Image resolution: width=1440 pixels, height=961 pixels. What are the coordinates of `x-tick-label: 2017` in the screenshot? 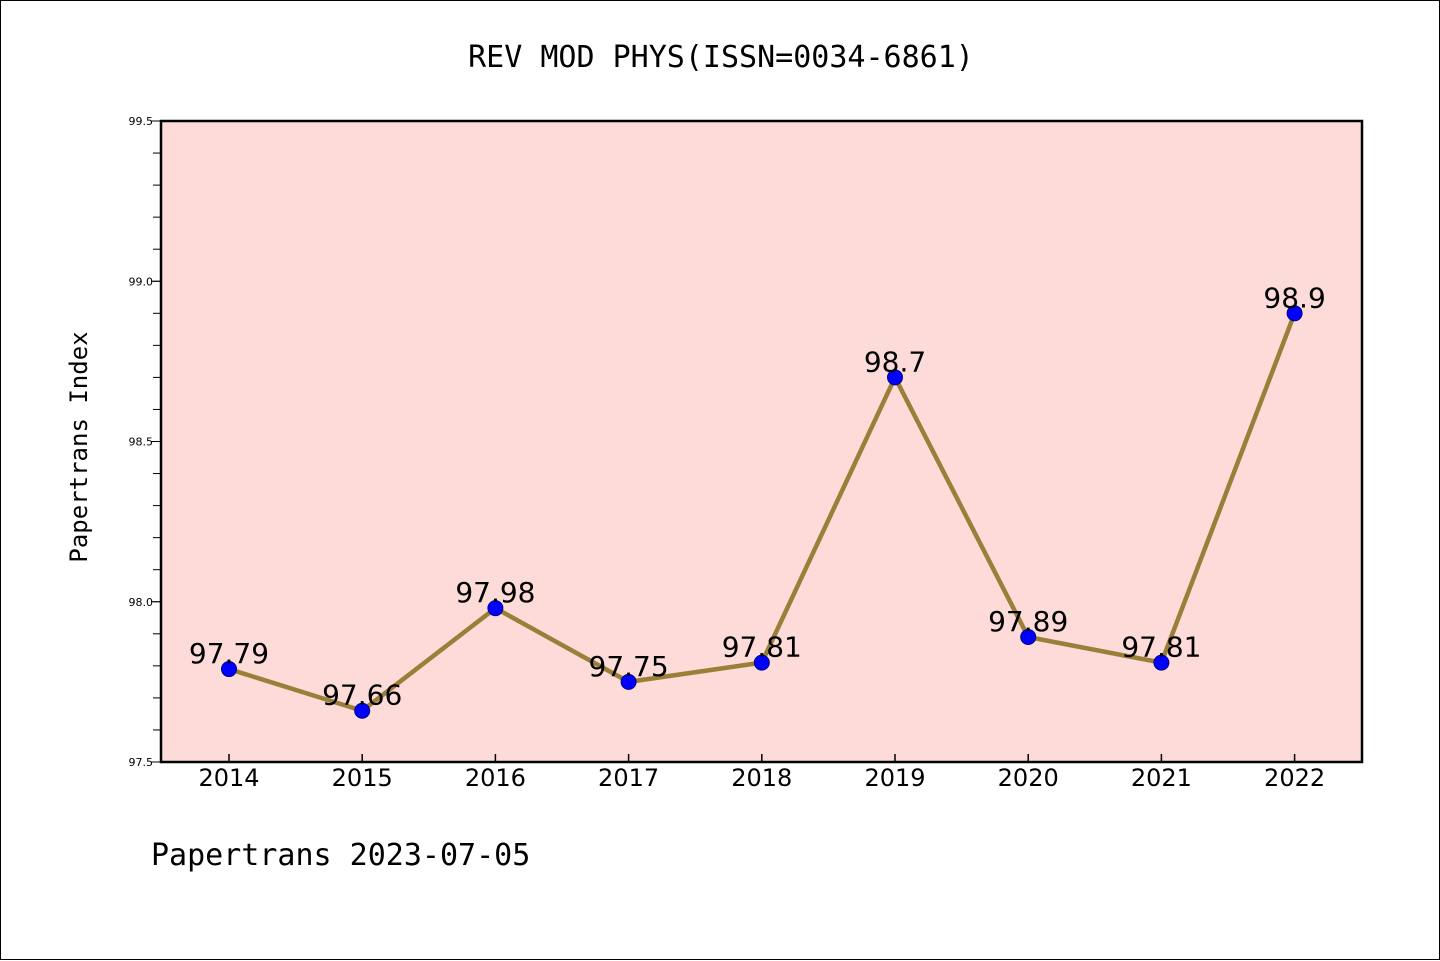 It's located at (628, 778).